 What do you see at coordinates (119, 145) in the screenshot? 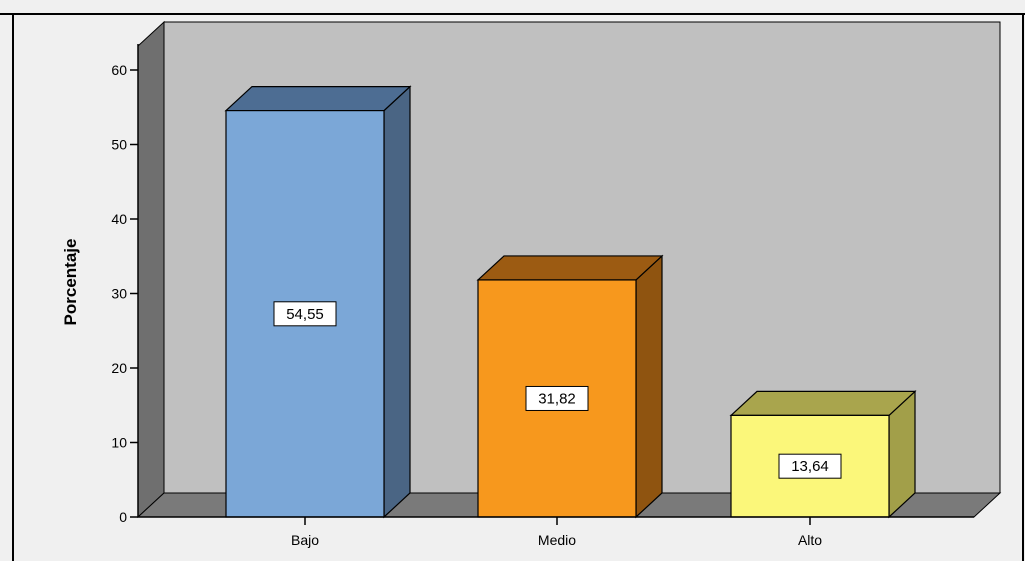
I see `y-tick-label: 50` at bounding box center [119, 145].